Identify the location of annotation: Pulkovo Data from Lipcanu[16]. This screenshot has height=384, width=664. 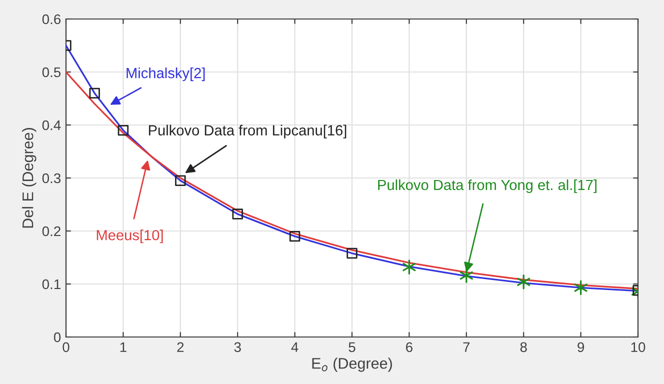
(247, 131).